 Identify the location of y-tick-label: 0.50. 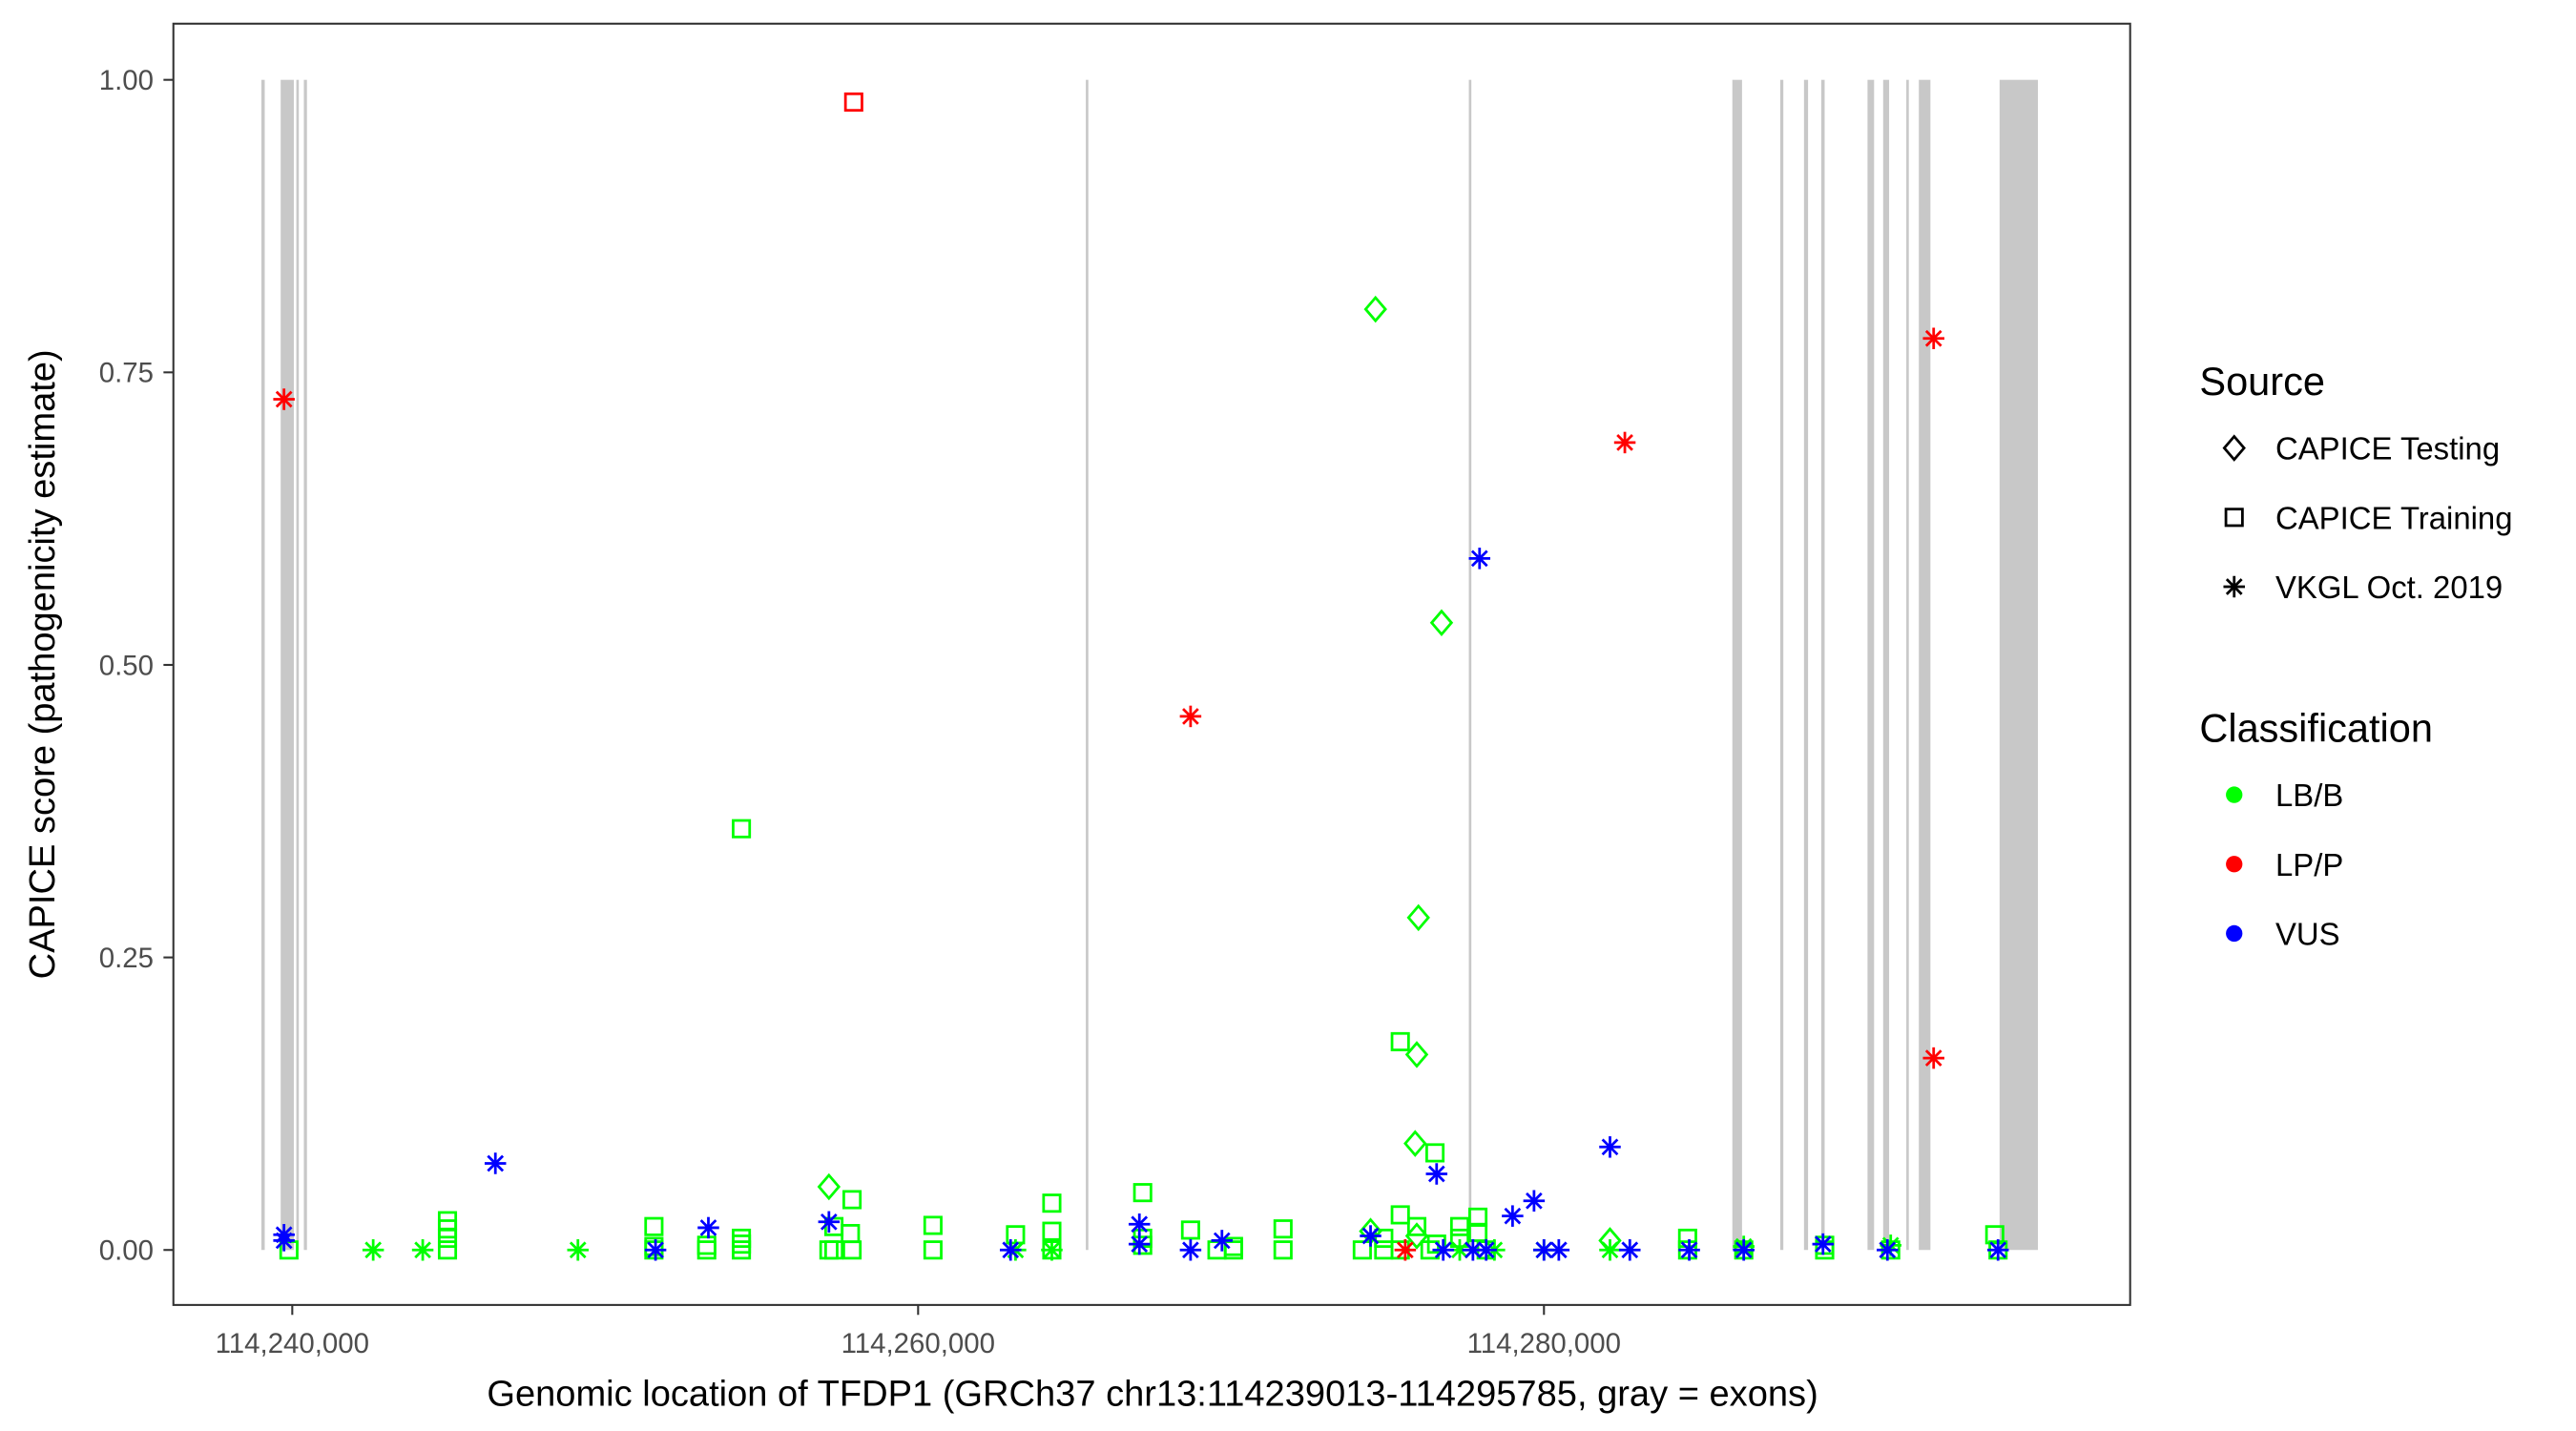
(126, 665).